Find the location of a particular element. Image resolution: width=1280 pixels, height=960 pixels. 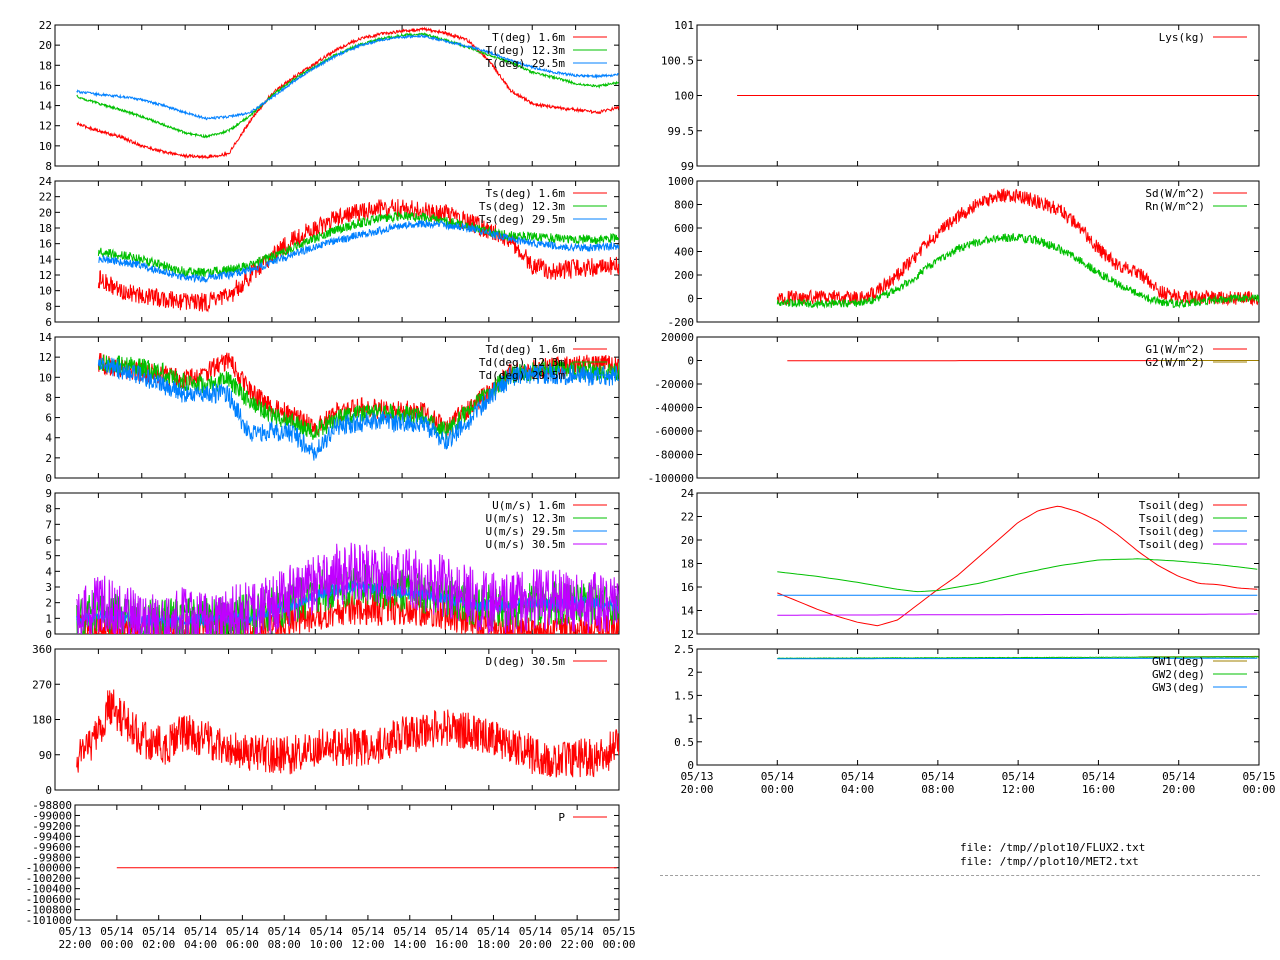

y-tick-label: -100800 is located at coordinates (49, 910).